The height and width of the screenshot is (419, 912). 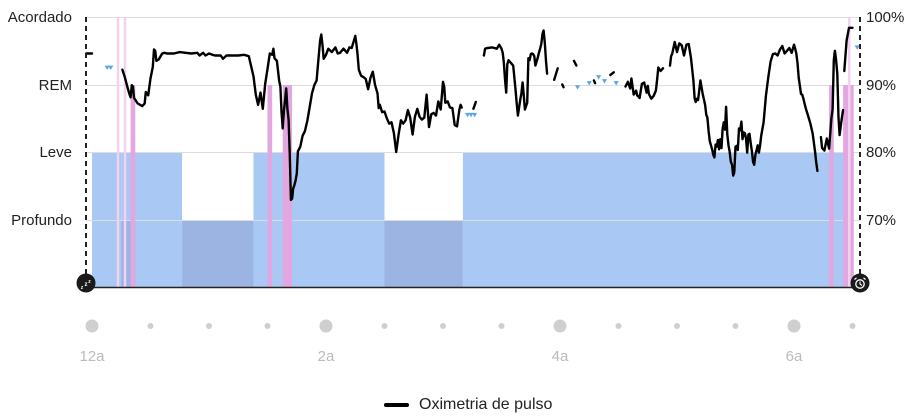 I want to click on x-tick-label: 12a, so click(x=92, y=356).